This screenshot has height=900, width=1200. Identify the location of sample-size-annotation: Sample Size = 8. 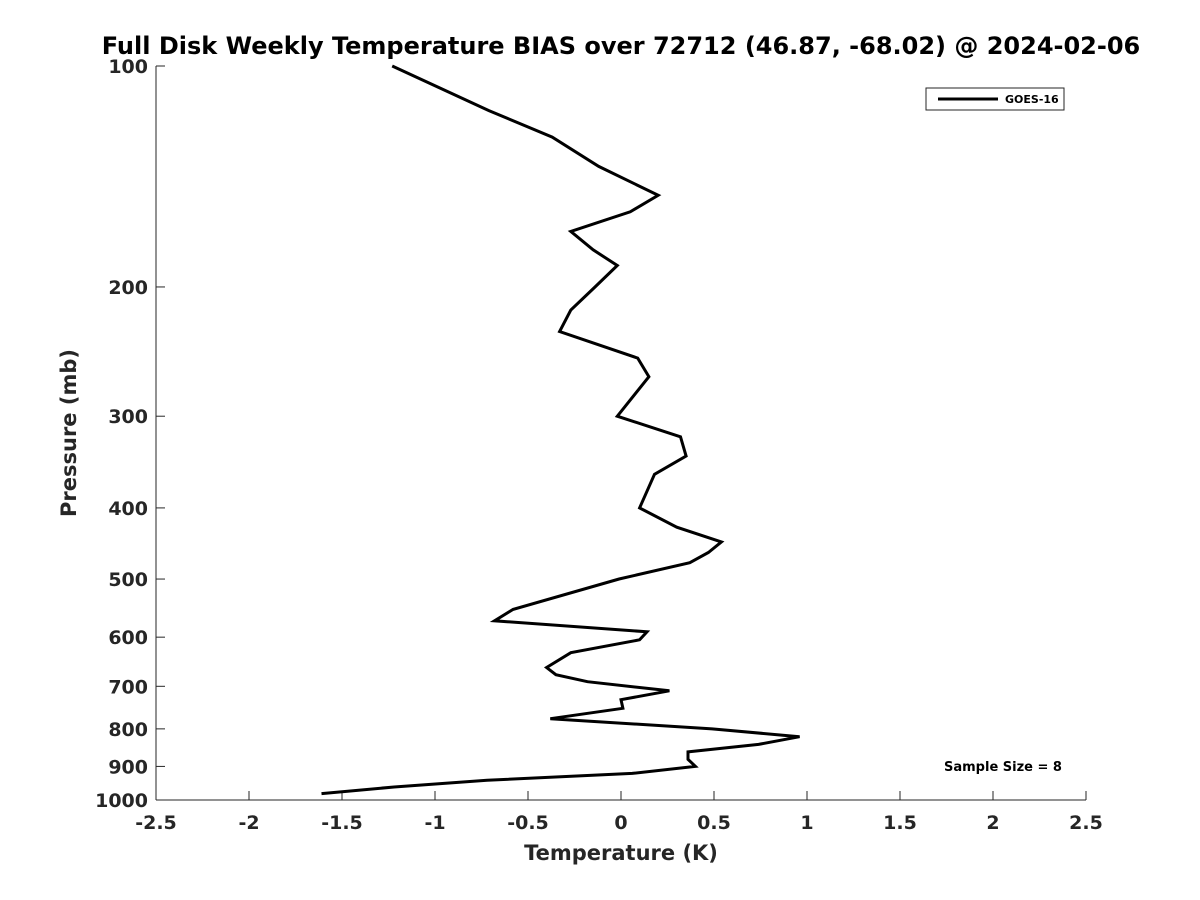
(1003, 767).